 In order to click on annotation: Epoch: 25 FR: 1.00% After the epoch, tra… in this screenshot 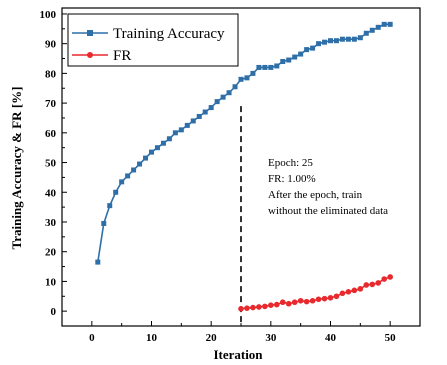, I will do `click(328, 187)`.